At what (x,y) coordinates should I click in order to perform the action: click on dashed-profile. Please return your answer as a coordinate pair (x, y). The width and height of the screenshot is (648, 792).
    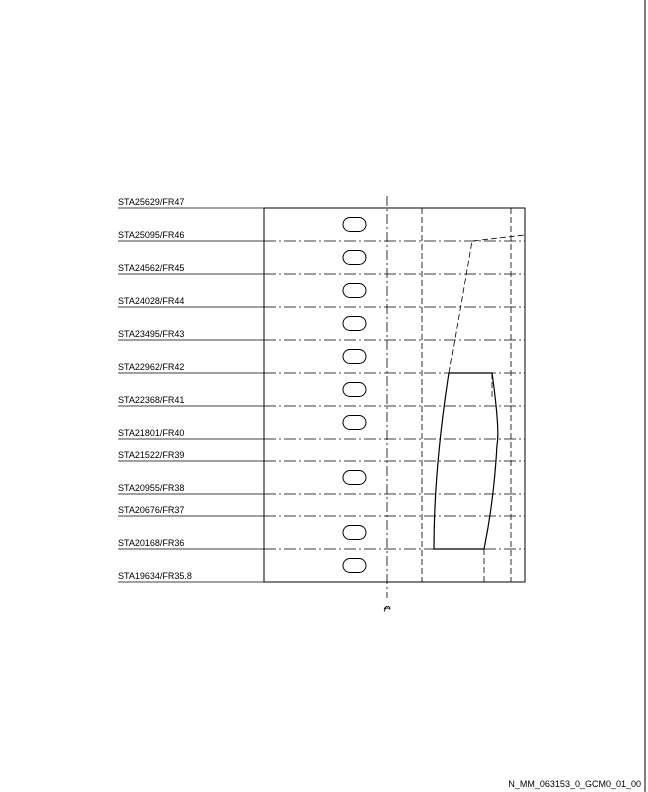
    Looking at the image, I should click on (487, 304).